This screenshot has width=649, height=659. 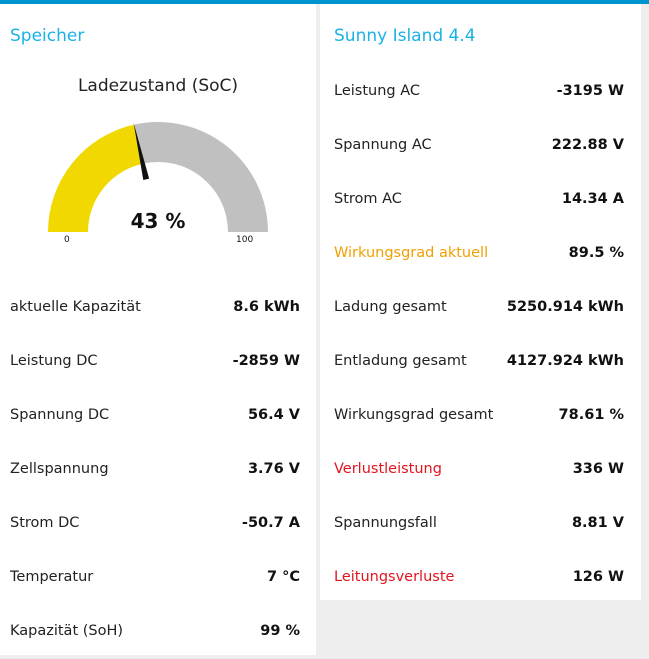 I want to click on row-value: 89.5 %, so click(x=596, y=253).